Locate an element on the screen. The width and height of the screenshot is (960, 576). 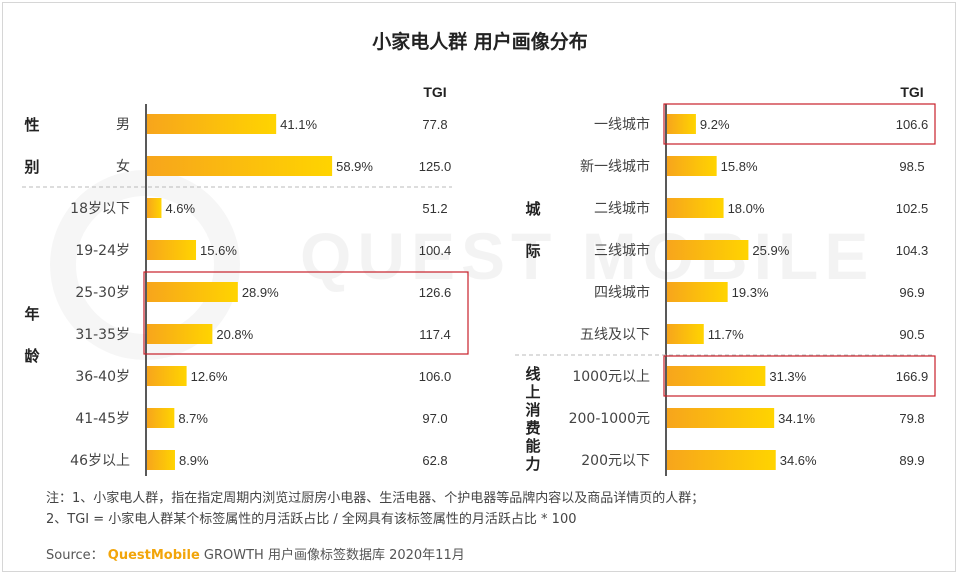
group-label-right-1-1: 上 is located at coordinates (532, 392).